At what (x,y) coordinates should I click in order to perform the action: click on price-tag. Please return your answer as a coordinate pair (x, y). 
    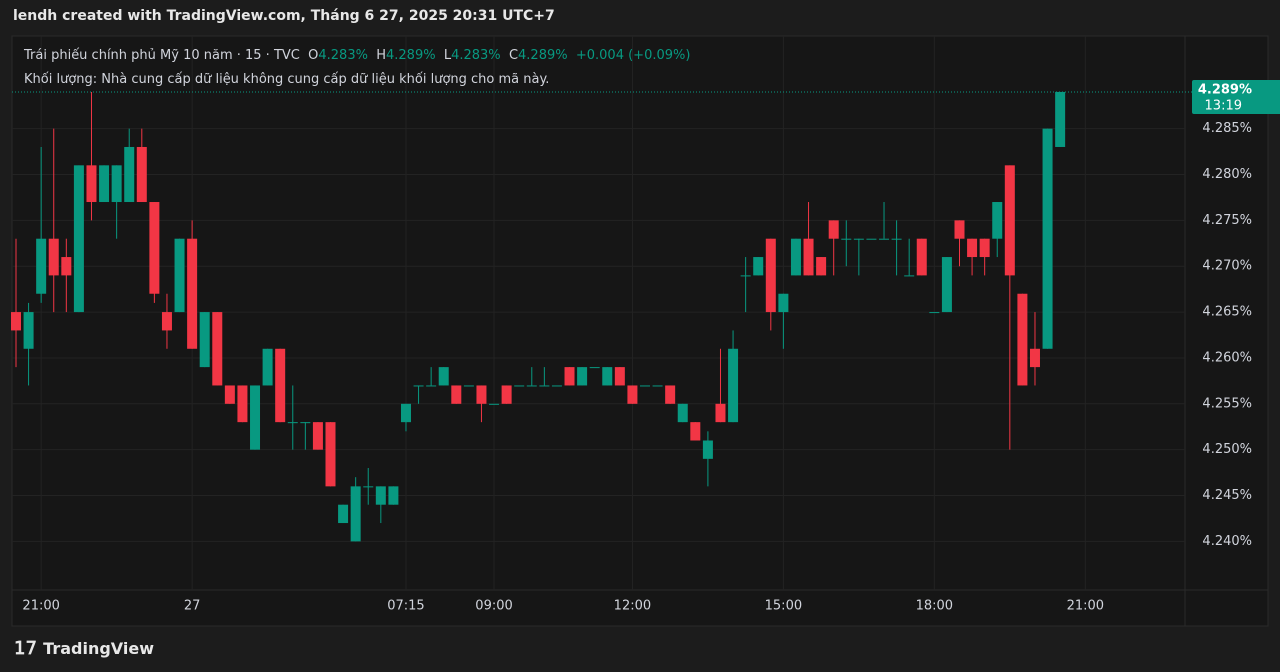
    Looking at the image, I should click on (1236, 96).